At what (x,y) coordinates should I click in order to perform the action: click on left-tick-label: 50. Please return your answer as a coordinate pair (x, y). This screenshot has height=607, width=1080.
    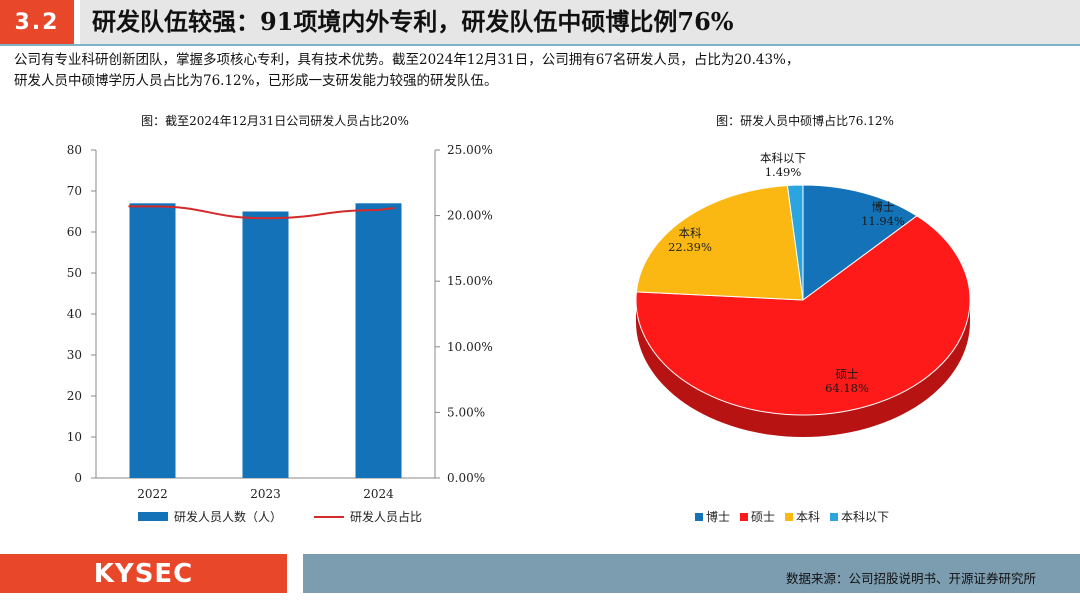
    Looking at the image, I should click on (74, 273).